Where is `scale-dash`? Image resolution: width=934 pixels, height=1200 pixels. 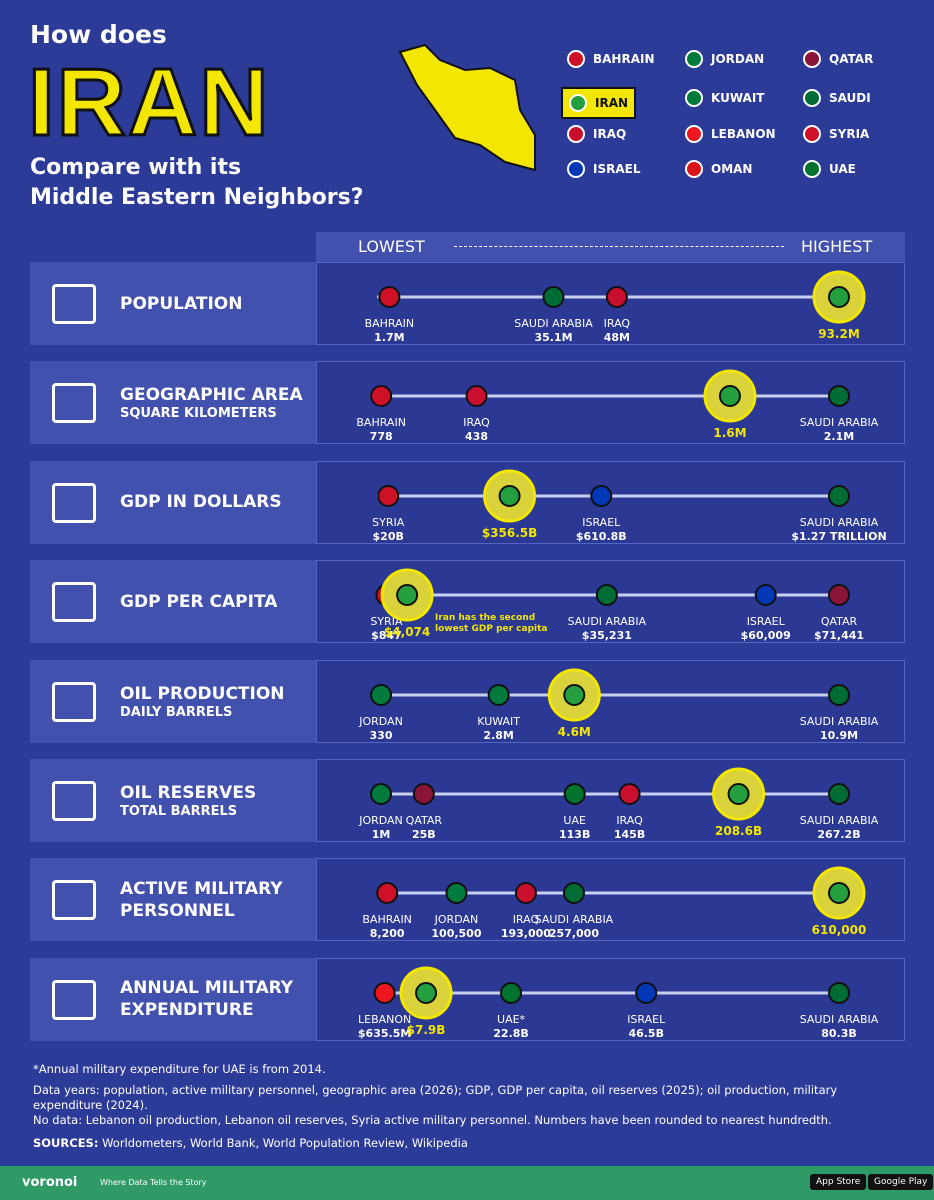 scale-dash is located at coordinates (619, 246).